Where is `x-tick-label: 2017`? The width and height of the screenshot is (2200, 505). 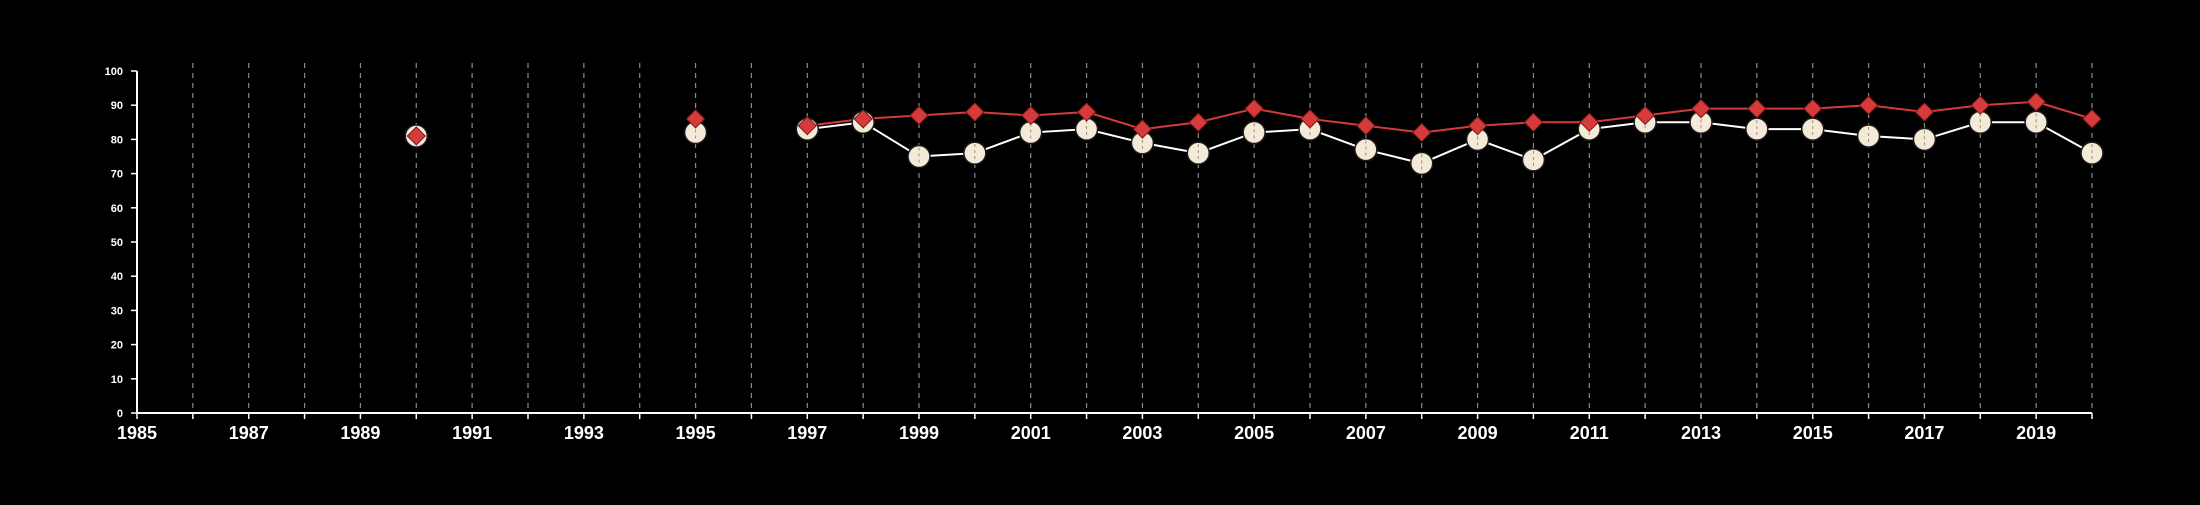 x-tick-label: 2017 is located at coordinates (1924, 433).